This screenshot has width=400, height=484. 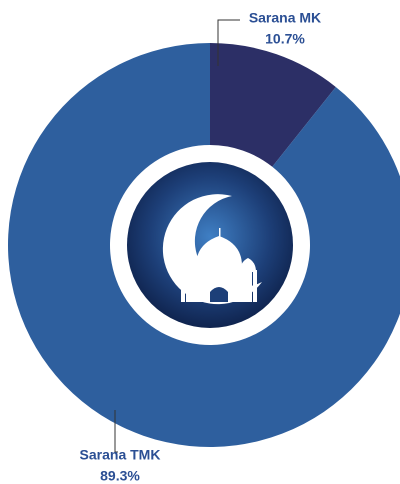 I want to click on center-emblem, so click(x=210, y=245).